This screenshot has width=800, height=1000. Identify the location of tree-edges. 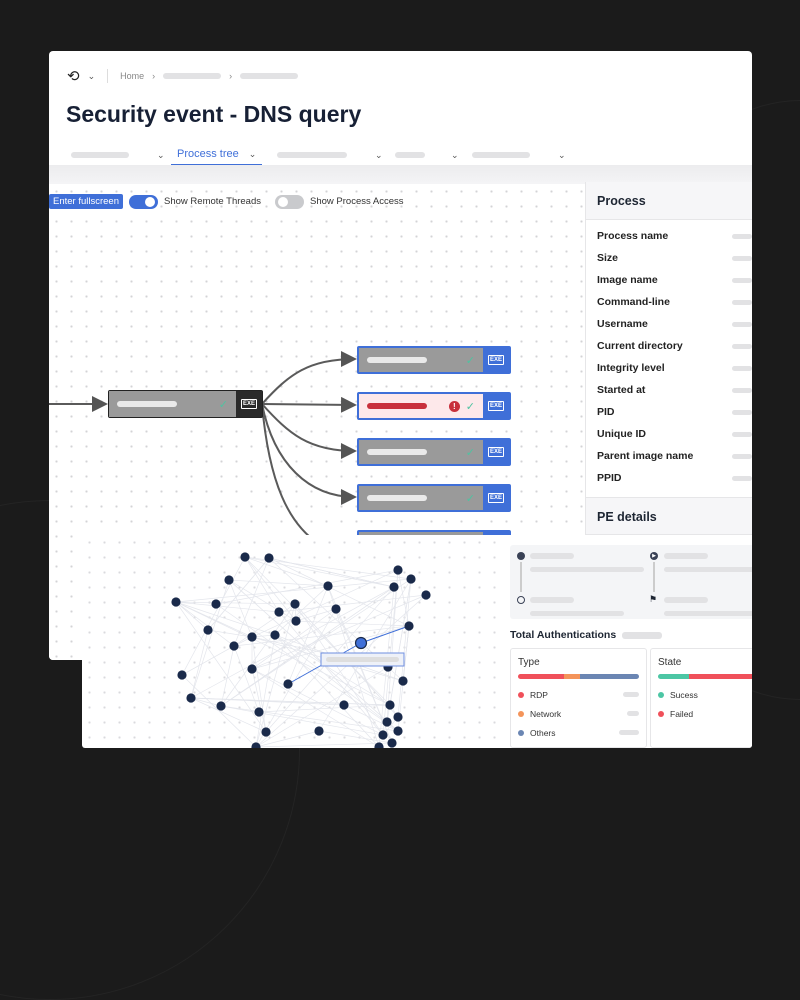
(203, 448).